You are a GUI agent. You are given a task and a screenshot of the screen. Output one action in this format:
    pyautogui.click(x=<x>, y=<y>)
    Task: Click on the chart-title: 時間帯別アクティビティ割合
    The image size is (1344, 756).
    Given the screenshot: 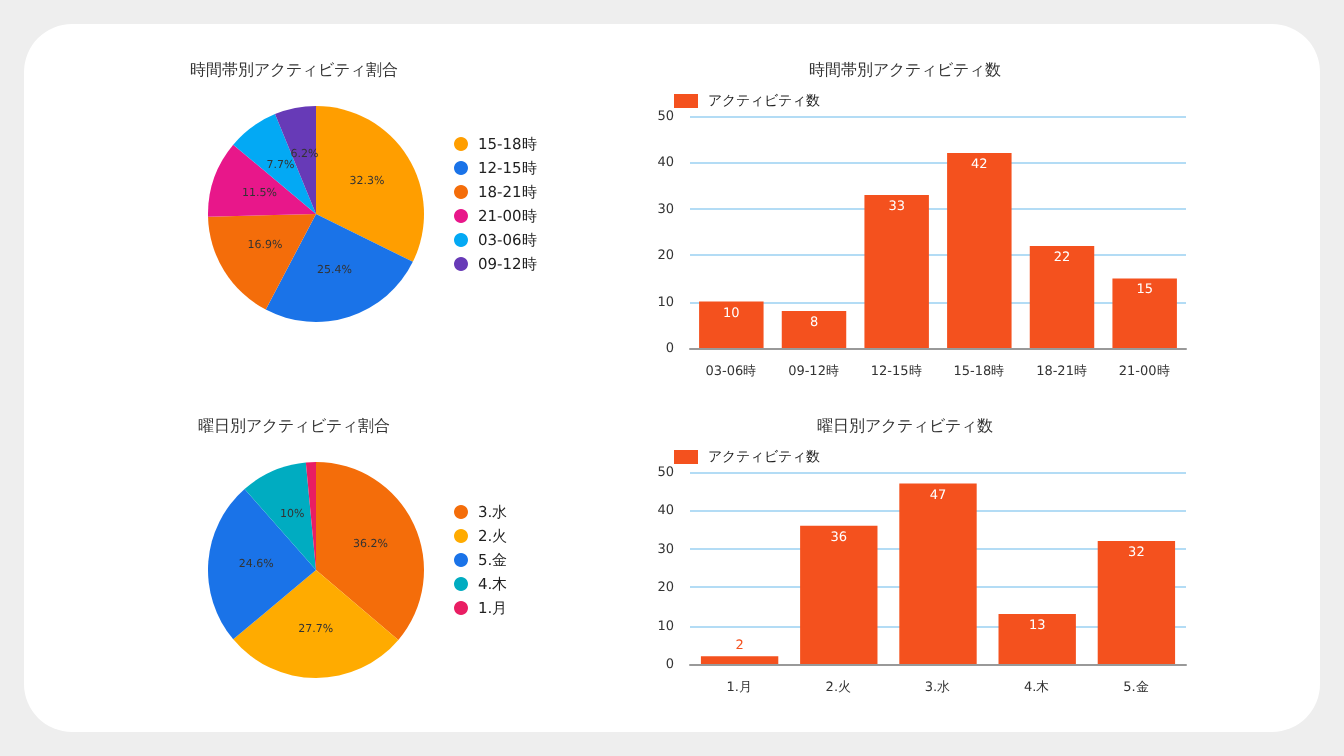 What is the action you would take?
    pyautogui.click(x=294, y=70)
    